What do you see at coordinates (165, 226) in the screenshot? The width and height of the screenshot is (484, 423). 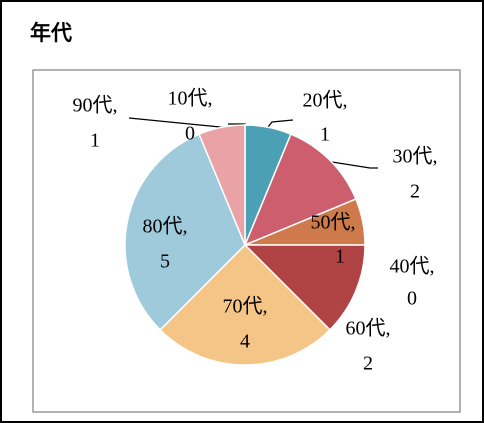 I see `data-label-category: 80代,` at bounding box center [165, 226].